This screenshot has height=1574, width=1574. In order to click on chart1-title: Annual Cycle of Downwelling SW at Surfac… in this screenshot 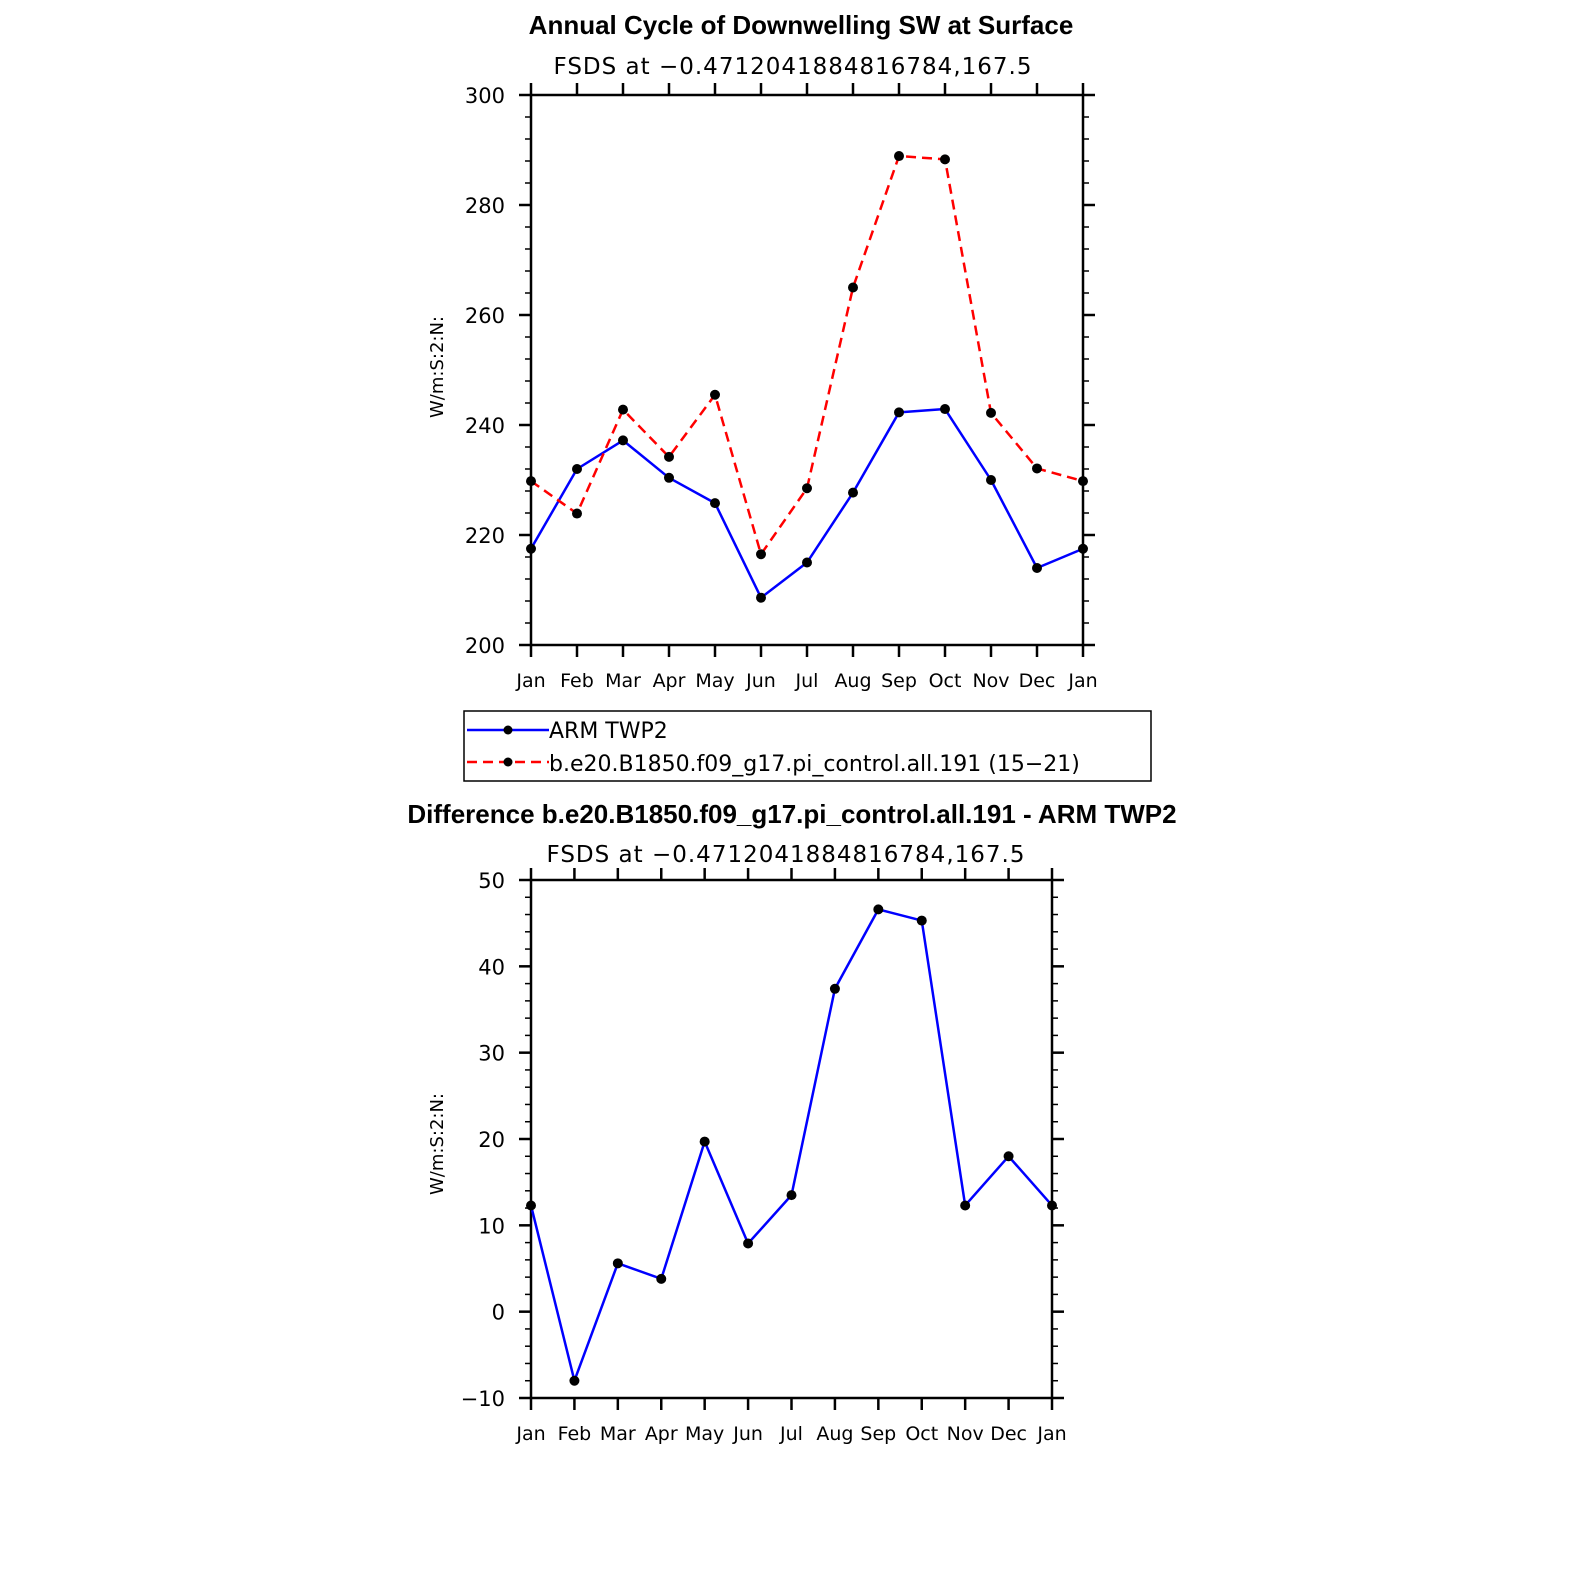, I will do `click(801, 25)`.